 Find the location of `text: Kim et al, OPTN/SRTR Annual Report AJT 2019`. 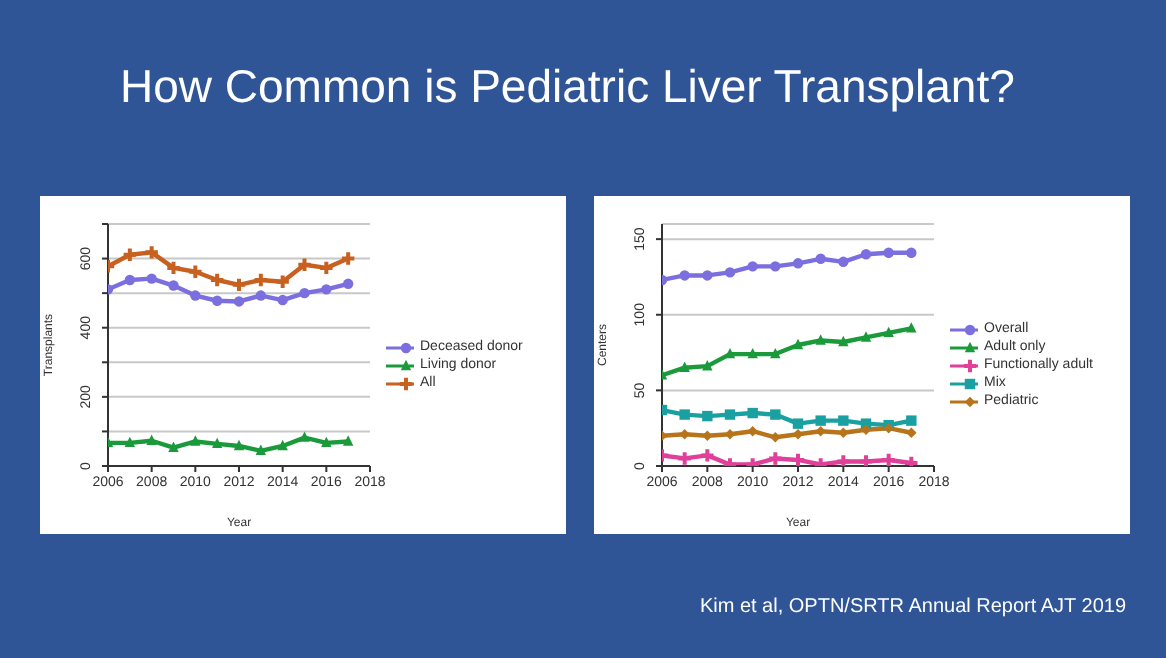

text: Kim et al, OPTN/SRTR Annual Report AJT 2019 is located at coordinates (912, 607).